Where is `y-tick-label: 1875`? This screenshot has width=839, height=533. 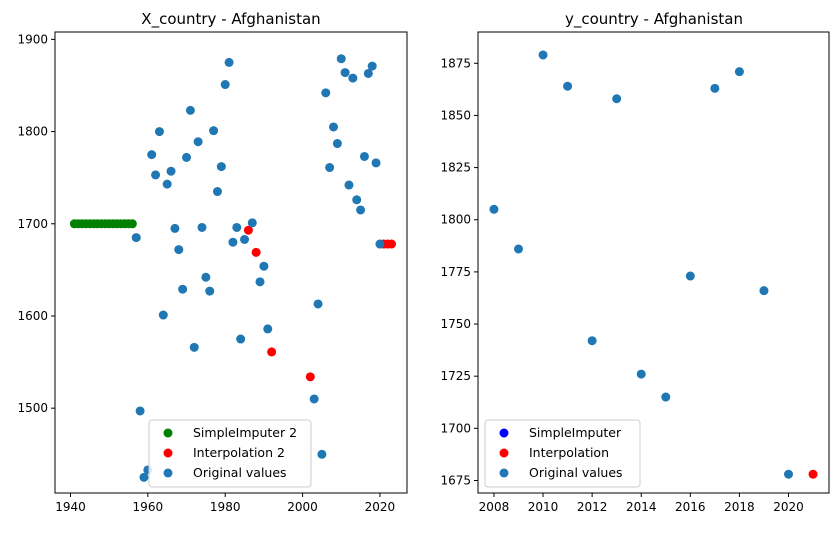 y-tick-label: 1875 is located at coordinates (455, 63).